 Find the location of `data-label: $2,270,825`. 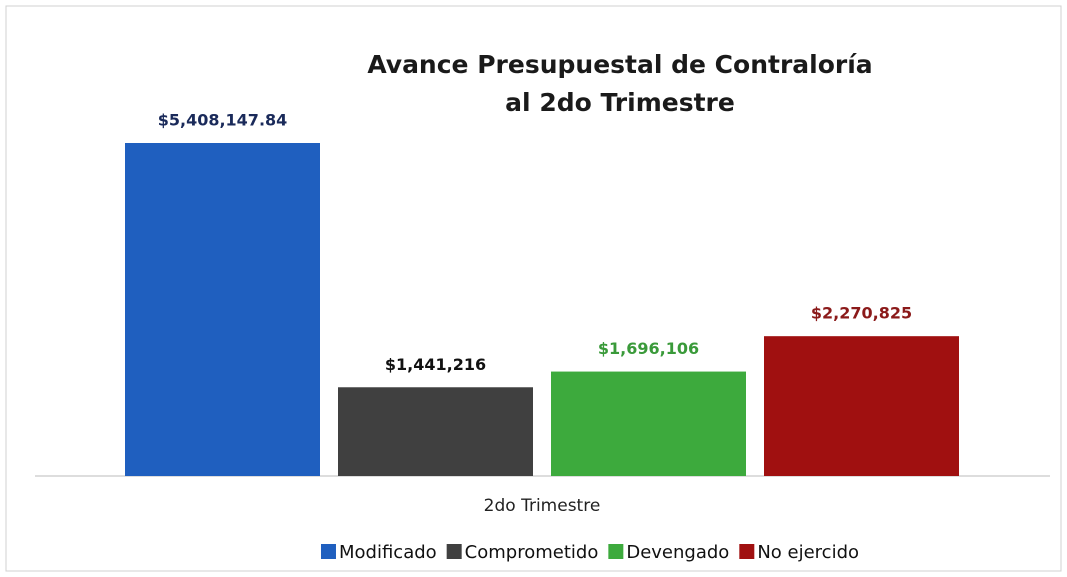

data-label: $2,270,825 is located at coordinates (861, 313).